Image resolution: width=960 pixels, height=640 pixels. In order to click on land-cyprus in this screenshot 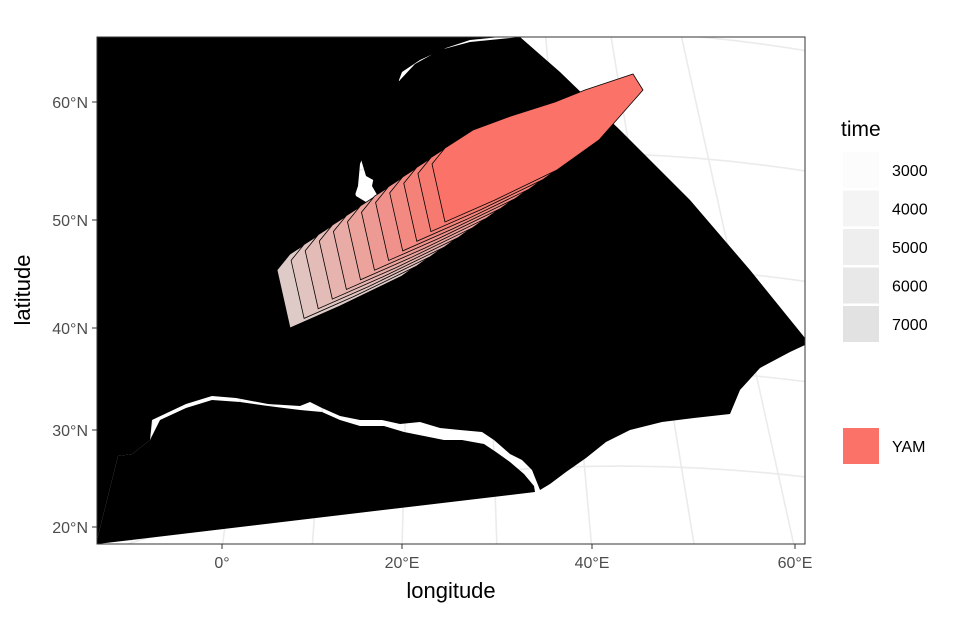, I will do `click(489, 405)`.